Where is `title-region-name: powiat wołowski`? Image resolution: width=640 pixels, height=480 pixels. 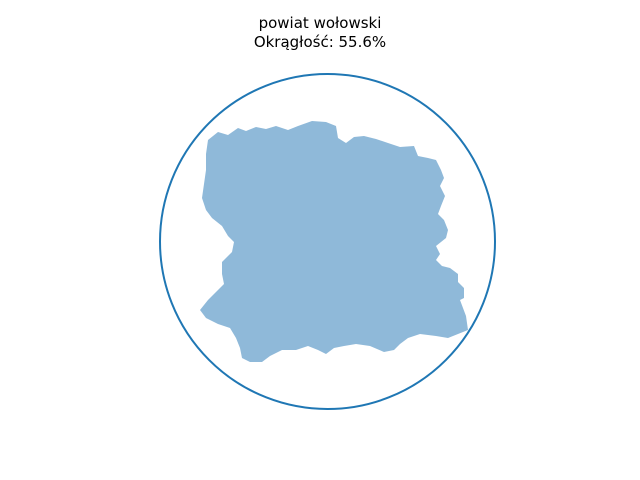
title-region-name: powiat wołowski is located at coordinates (320, 23).